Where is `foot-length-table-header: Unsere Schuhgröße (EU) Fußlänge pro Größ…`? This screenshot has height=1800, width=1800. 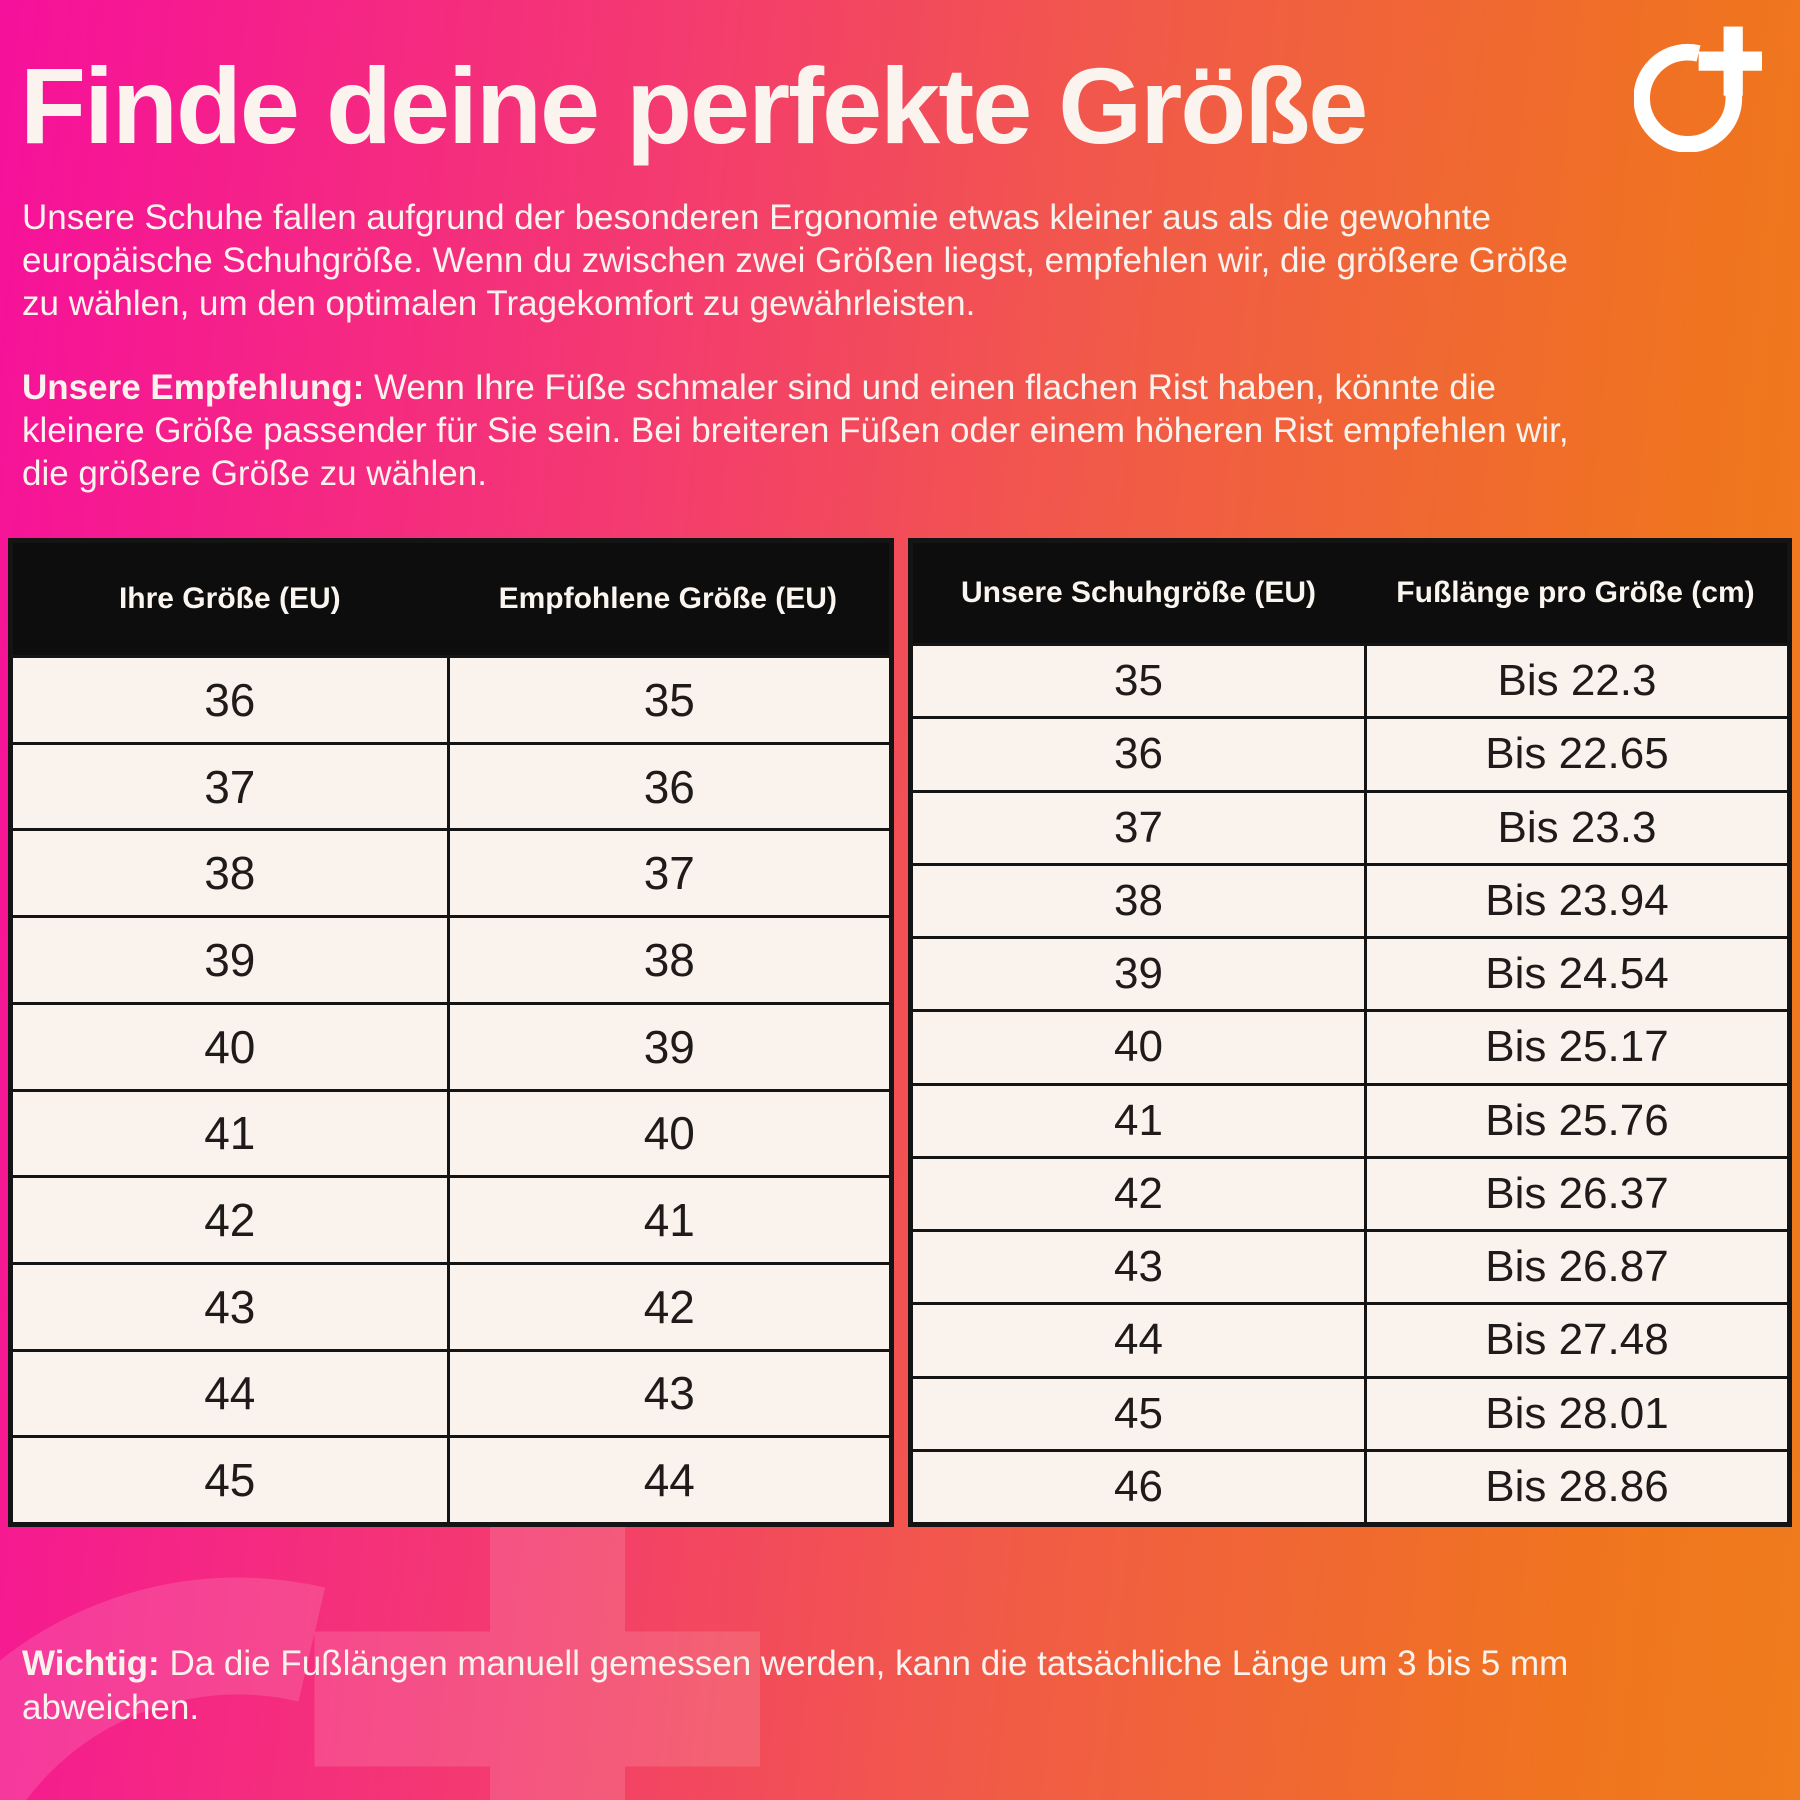
foot-length-table-header: Unsere Schuhgröße (EU) Fußlänge pro Größ… is located at coordinates (1350, 593).